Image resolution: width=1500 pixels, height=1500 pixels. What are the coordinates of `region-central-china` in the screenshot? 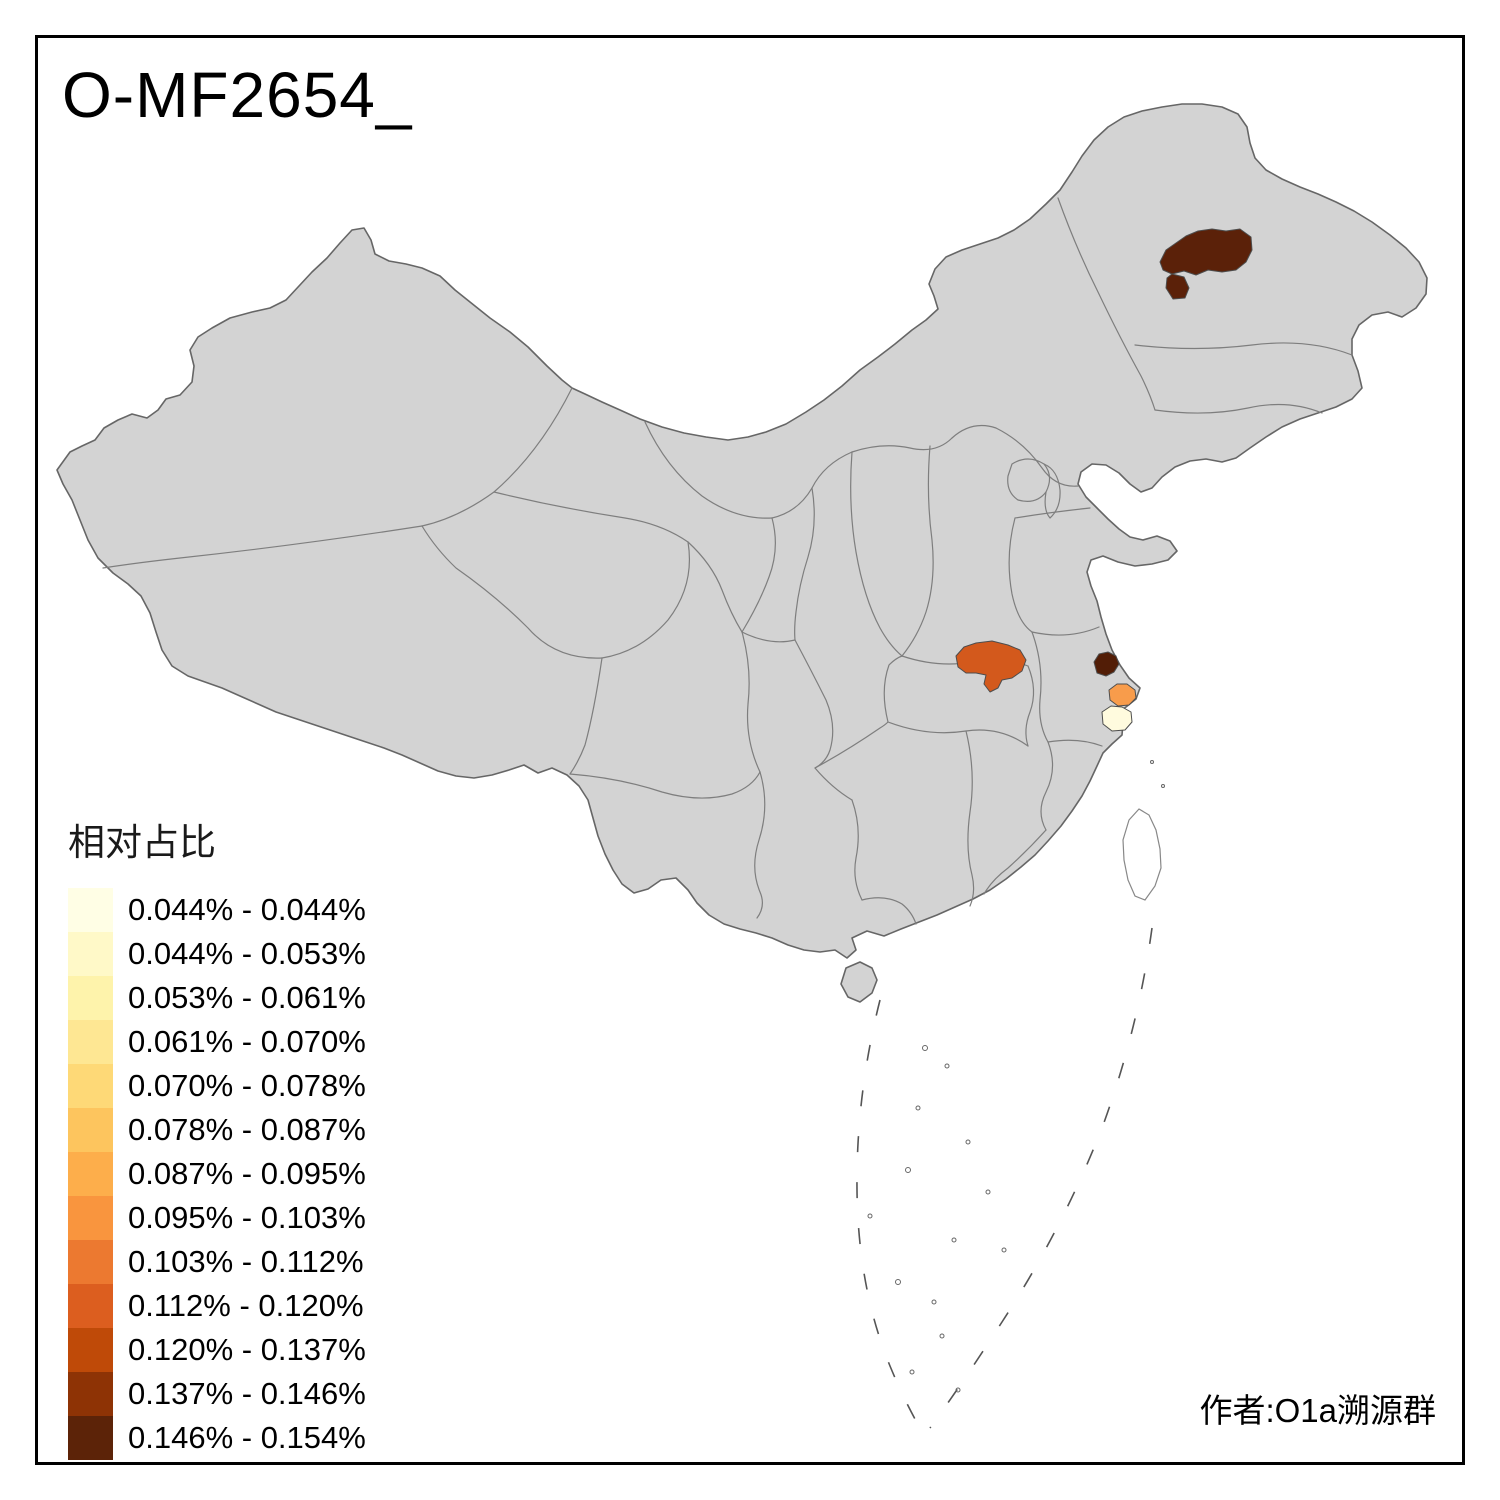 It's located at (991, 666).